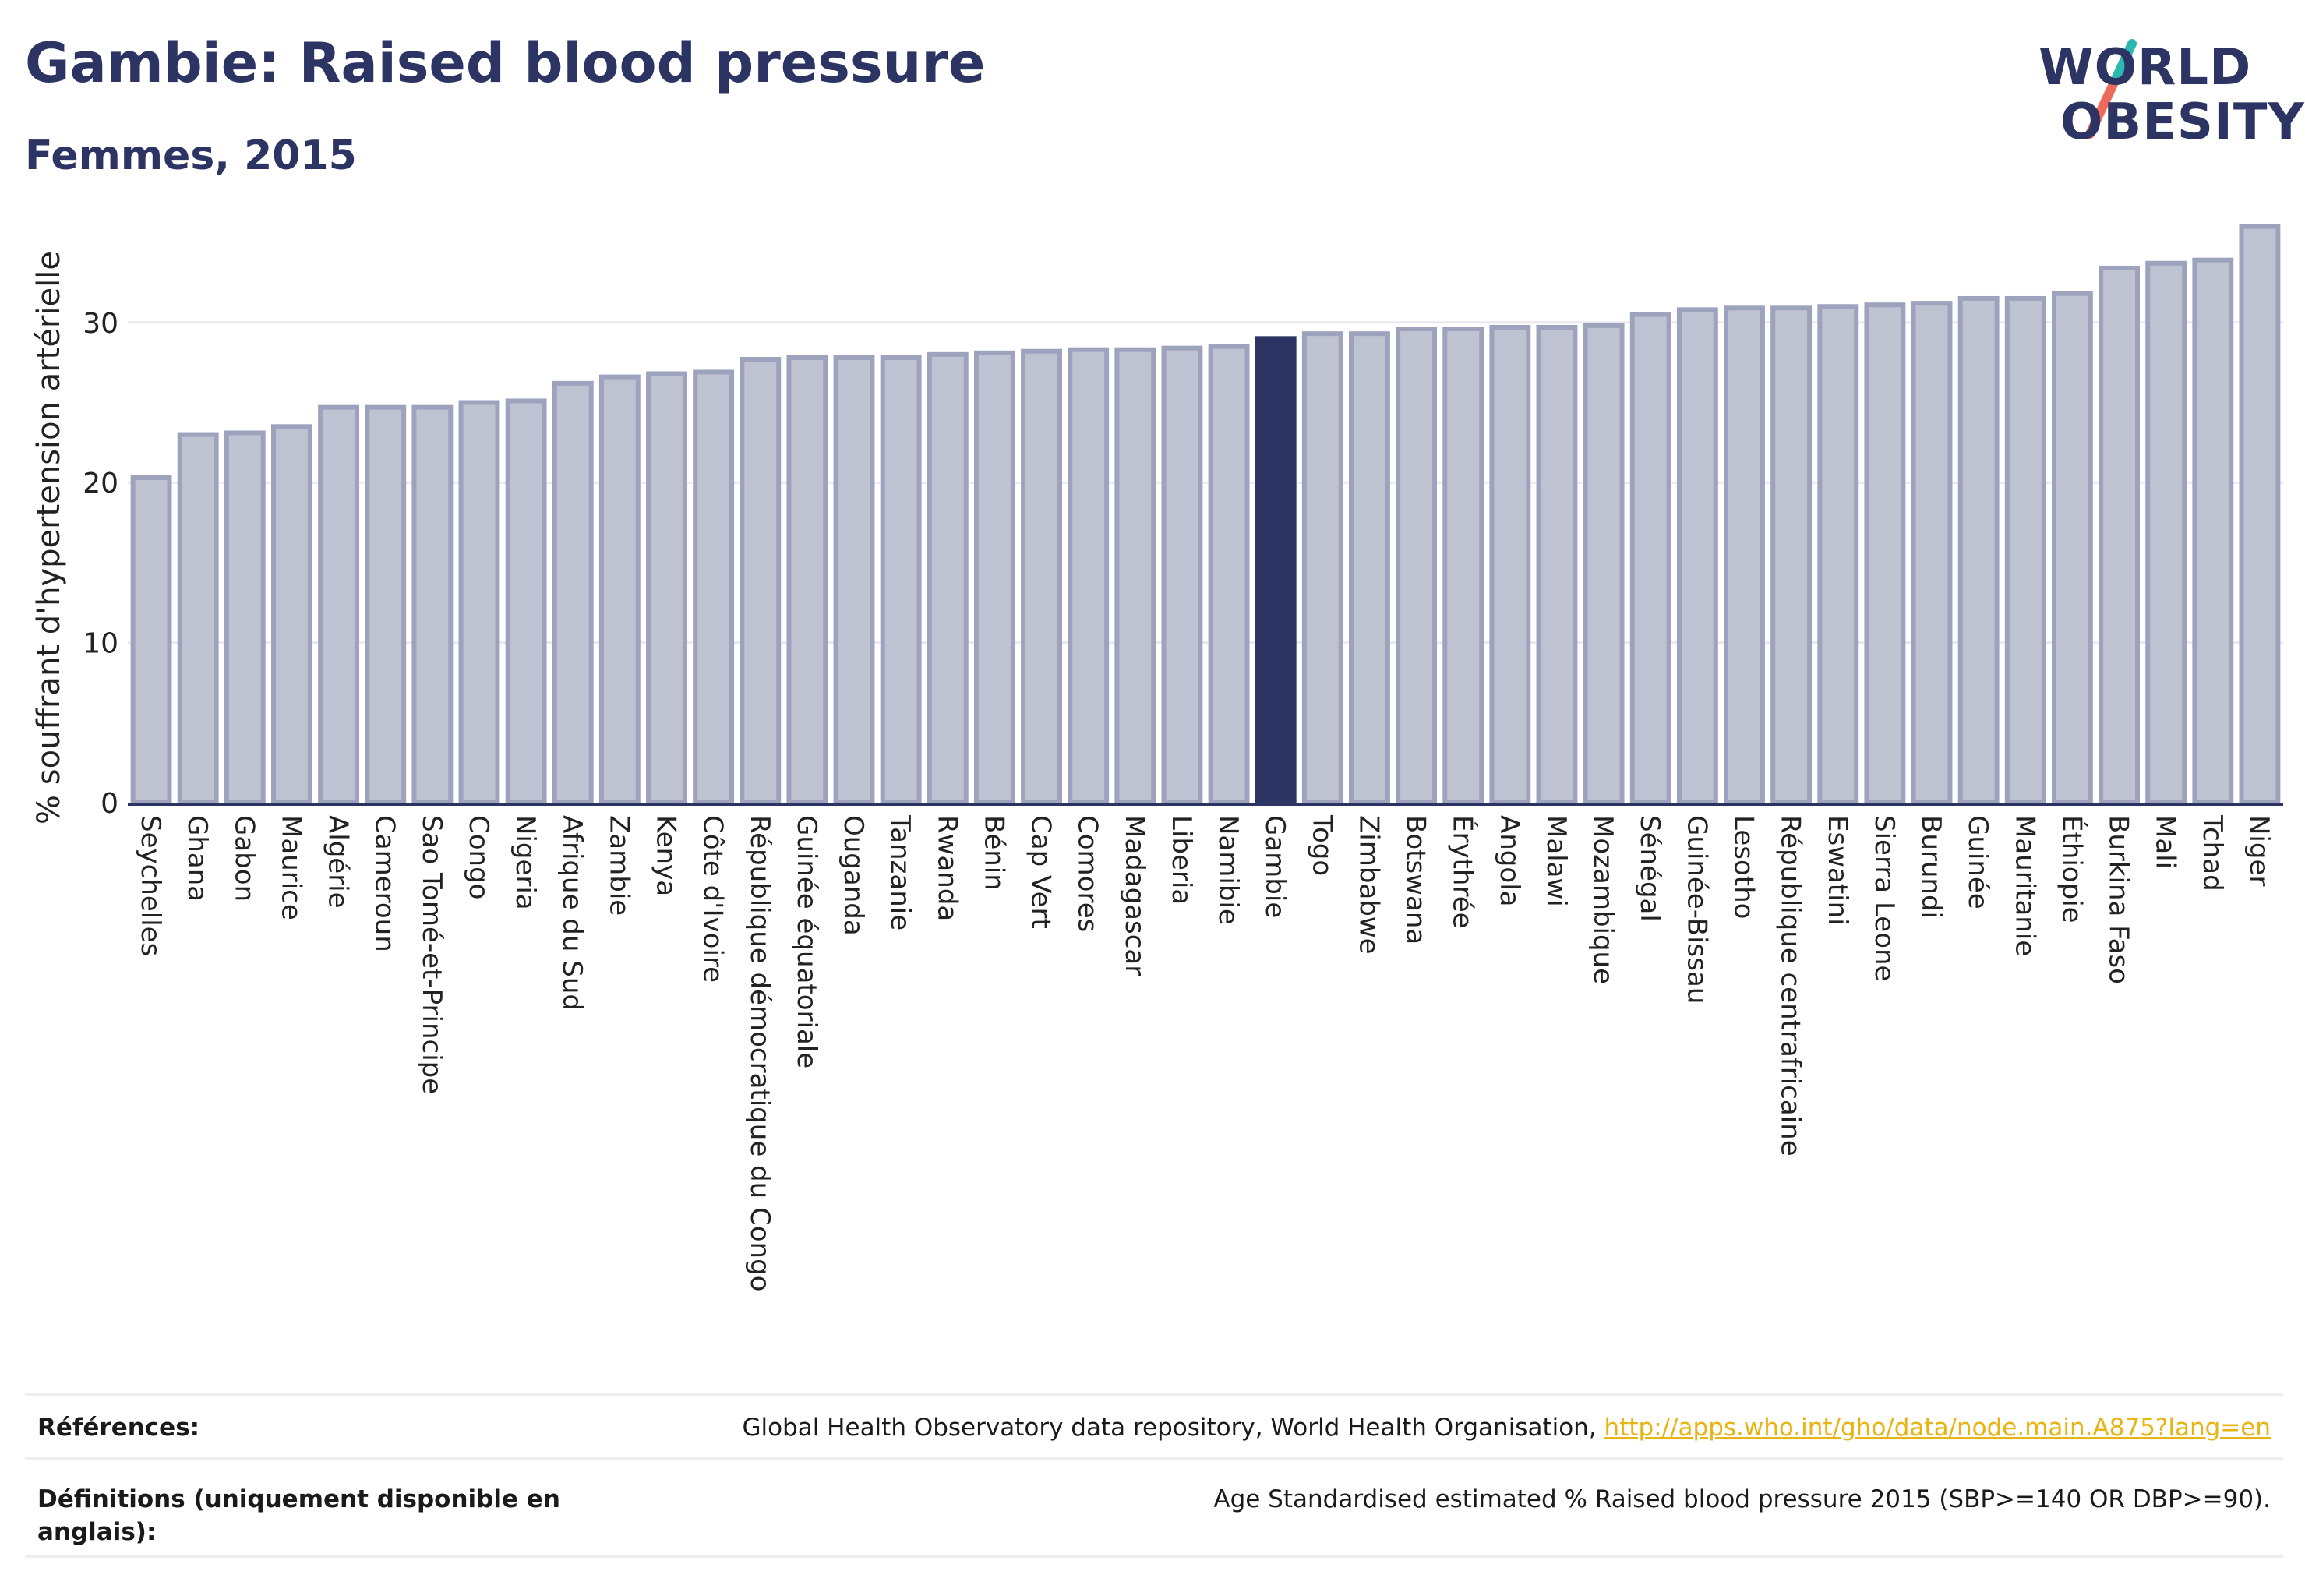 This screenshot has width=2305, height=1596. Describe the element at coordinates (1556, 861) in the screenshot. I see `category-label: Malawi` at that location.